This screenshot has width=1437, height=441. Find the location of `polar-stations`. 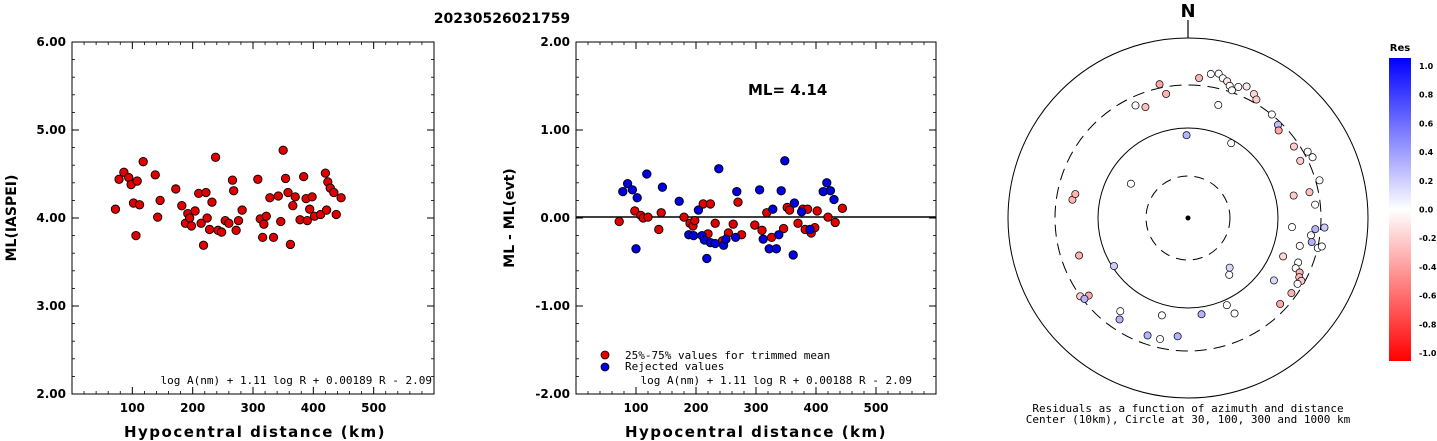

polar-stations is located at coordinates (1198, 206).